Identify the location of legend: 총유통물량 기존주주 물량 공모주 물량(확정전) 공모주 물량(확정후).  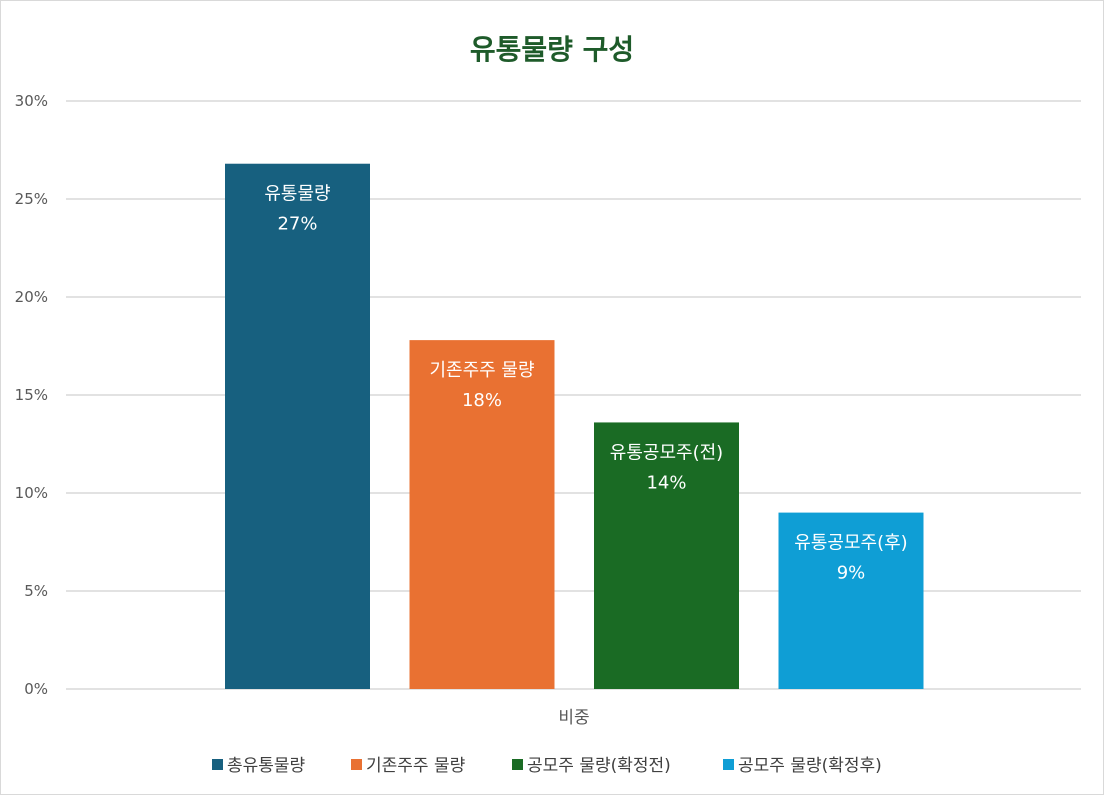
(547, 766).